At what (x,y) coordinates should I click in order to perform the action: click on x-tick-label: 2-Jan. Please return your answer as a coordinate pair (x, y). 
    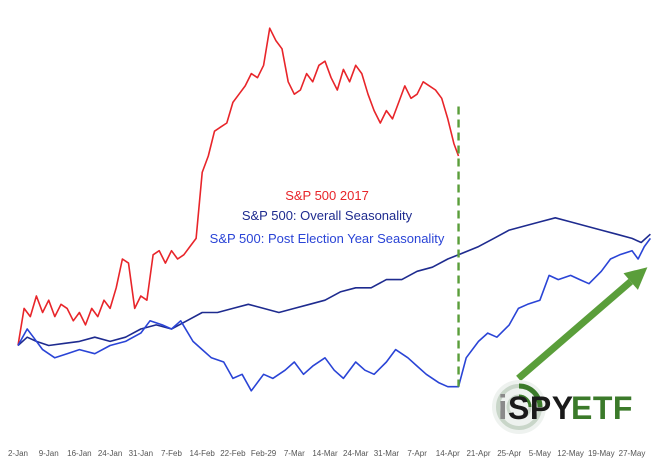
    Looking at the image, I should click on (18, 453).